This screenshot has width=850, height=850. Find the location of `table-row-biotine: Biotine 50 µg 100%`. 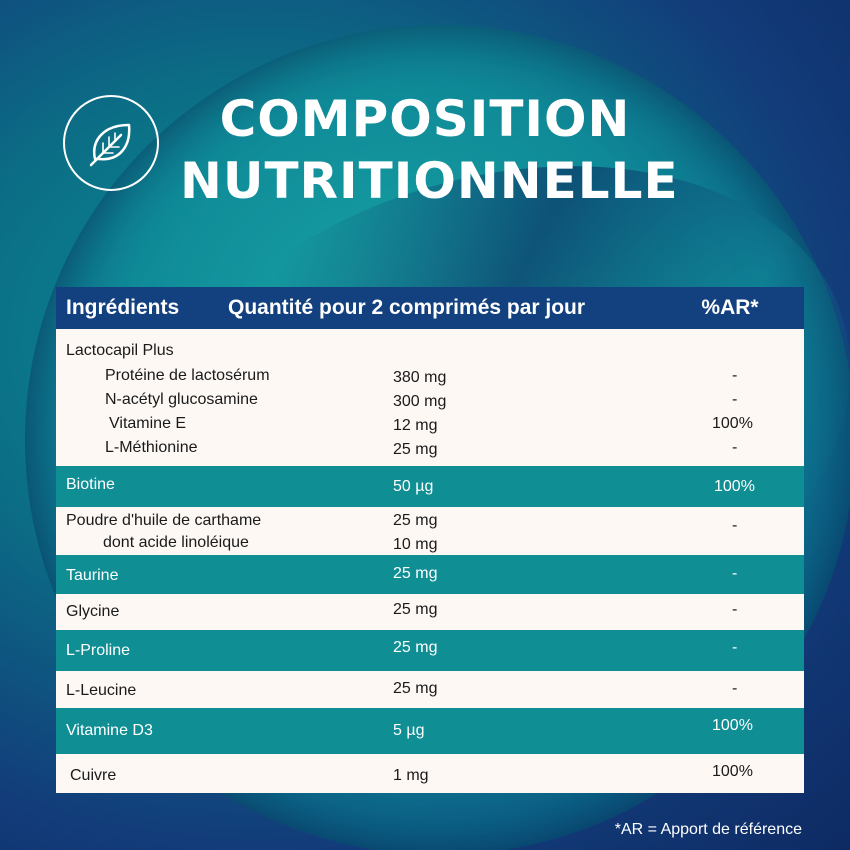

table-row-biotine: Biotine 50 µg 100% is located at coordinates (430, 486).